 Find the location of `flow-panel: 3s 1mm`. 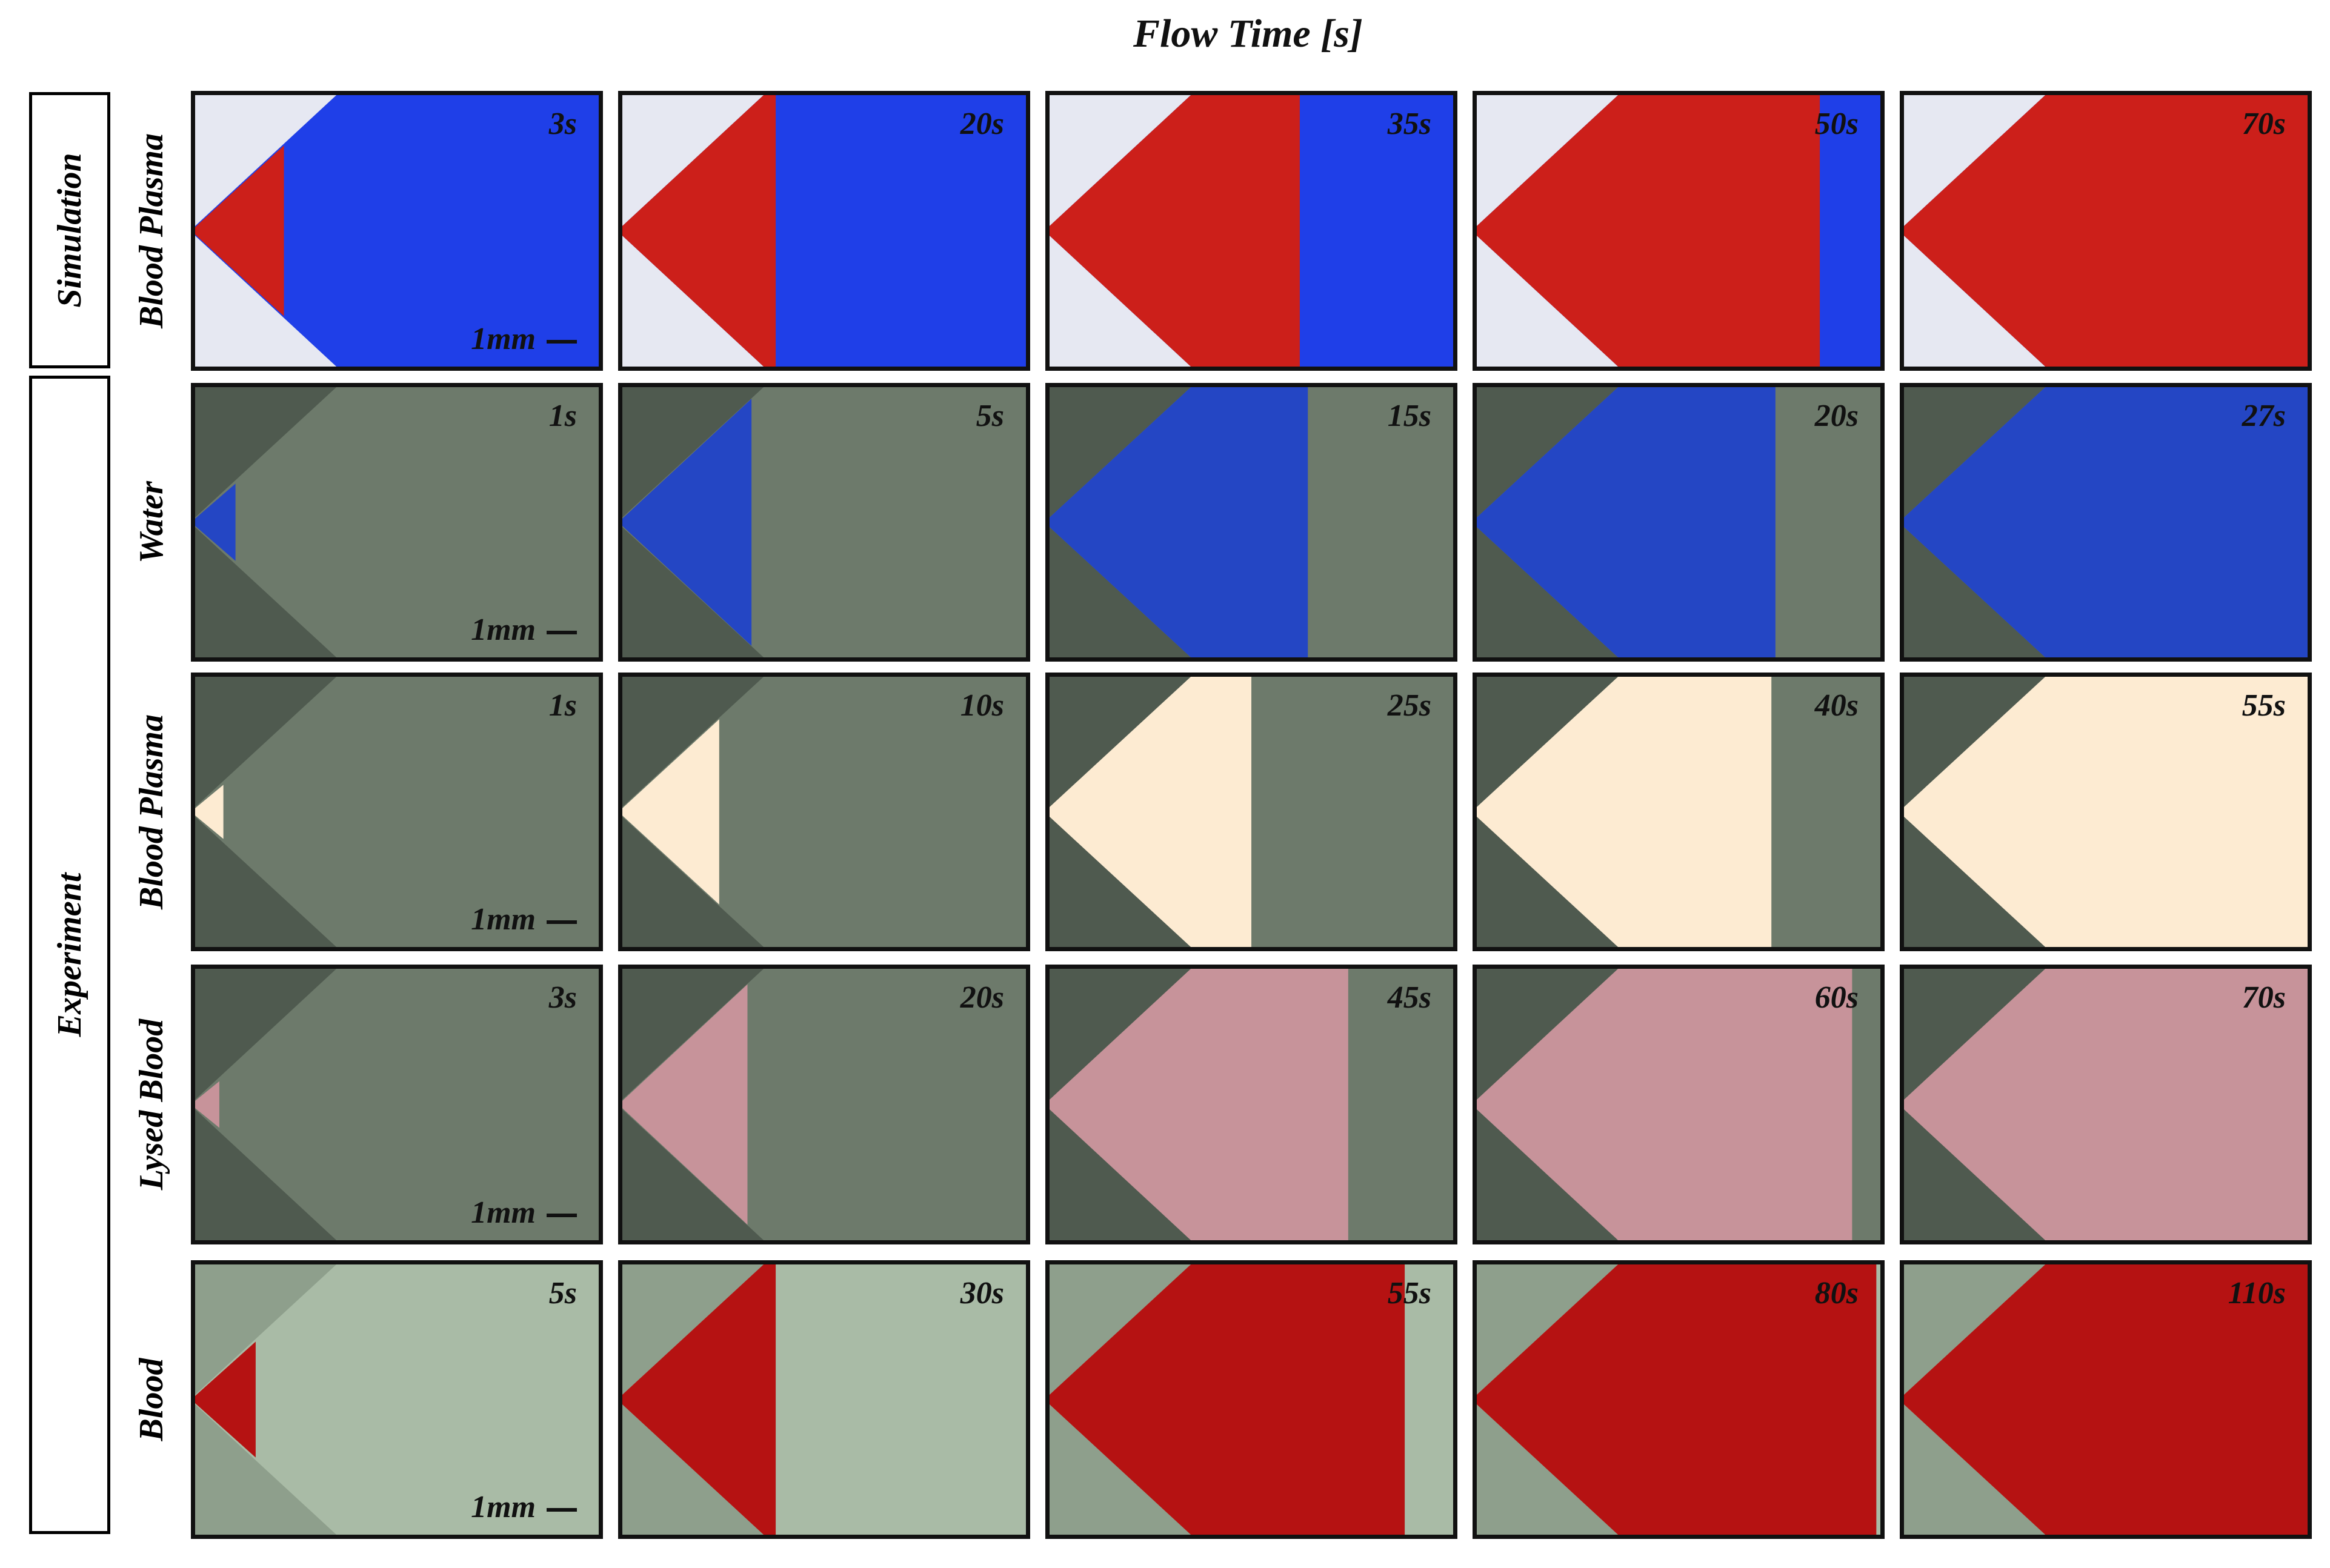

flow-panel: 3s 1mm is located at coordinates (397, 231).